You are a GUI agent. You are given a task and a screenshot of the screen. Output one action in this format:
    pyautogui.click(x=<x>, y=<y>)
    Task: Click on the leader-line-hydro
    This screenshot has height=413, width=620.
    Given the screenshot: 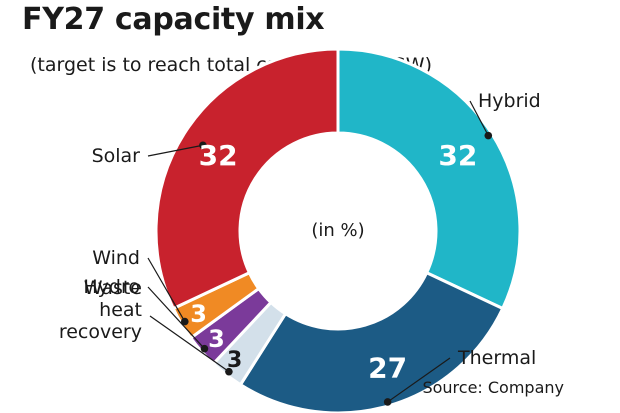 What is the action you would take?
    pyautogui.click(x=176, y=318)
    